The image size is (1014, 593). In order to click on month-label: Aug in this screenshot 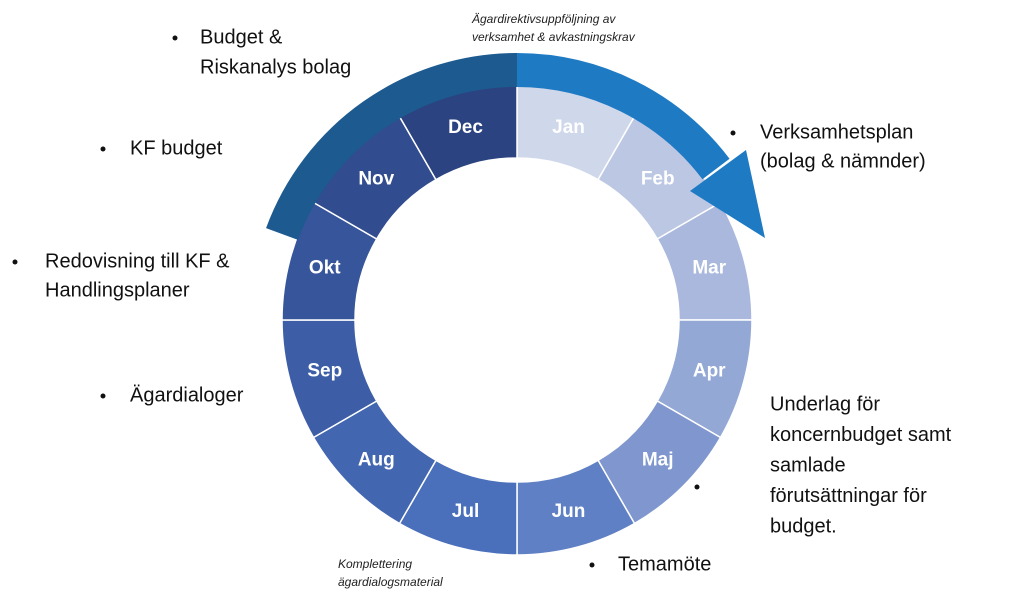, I will do `click(376, 460)`.